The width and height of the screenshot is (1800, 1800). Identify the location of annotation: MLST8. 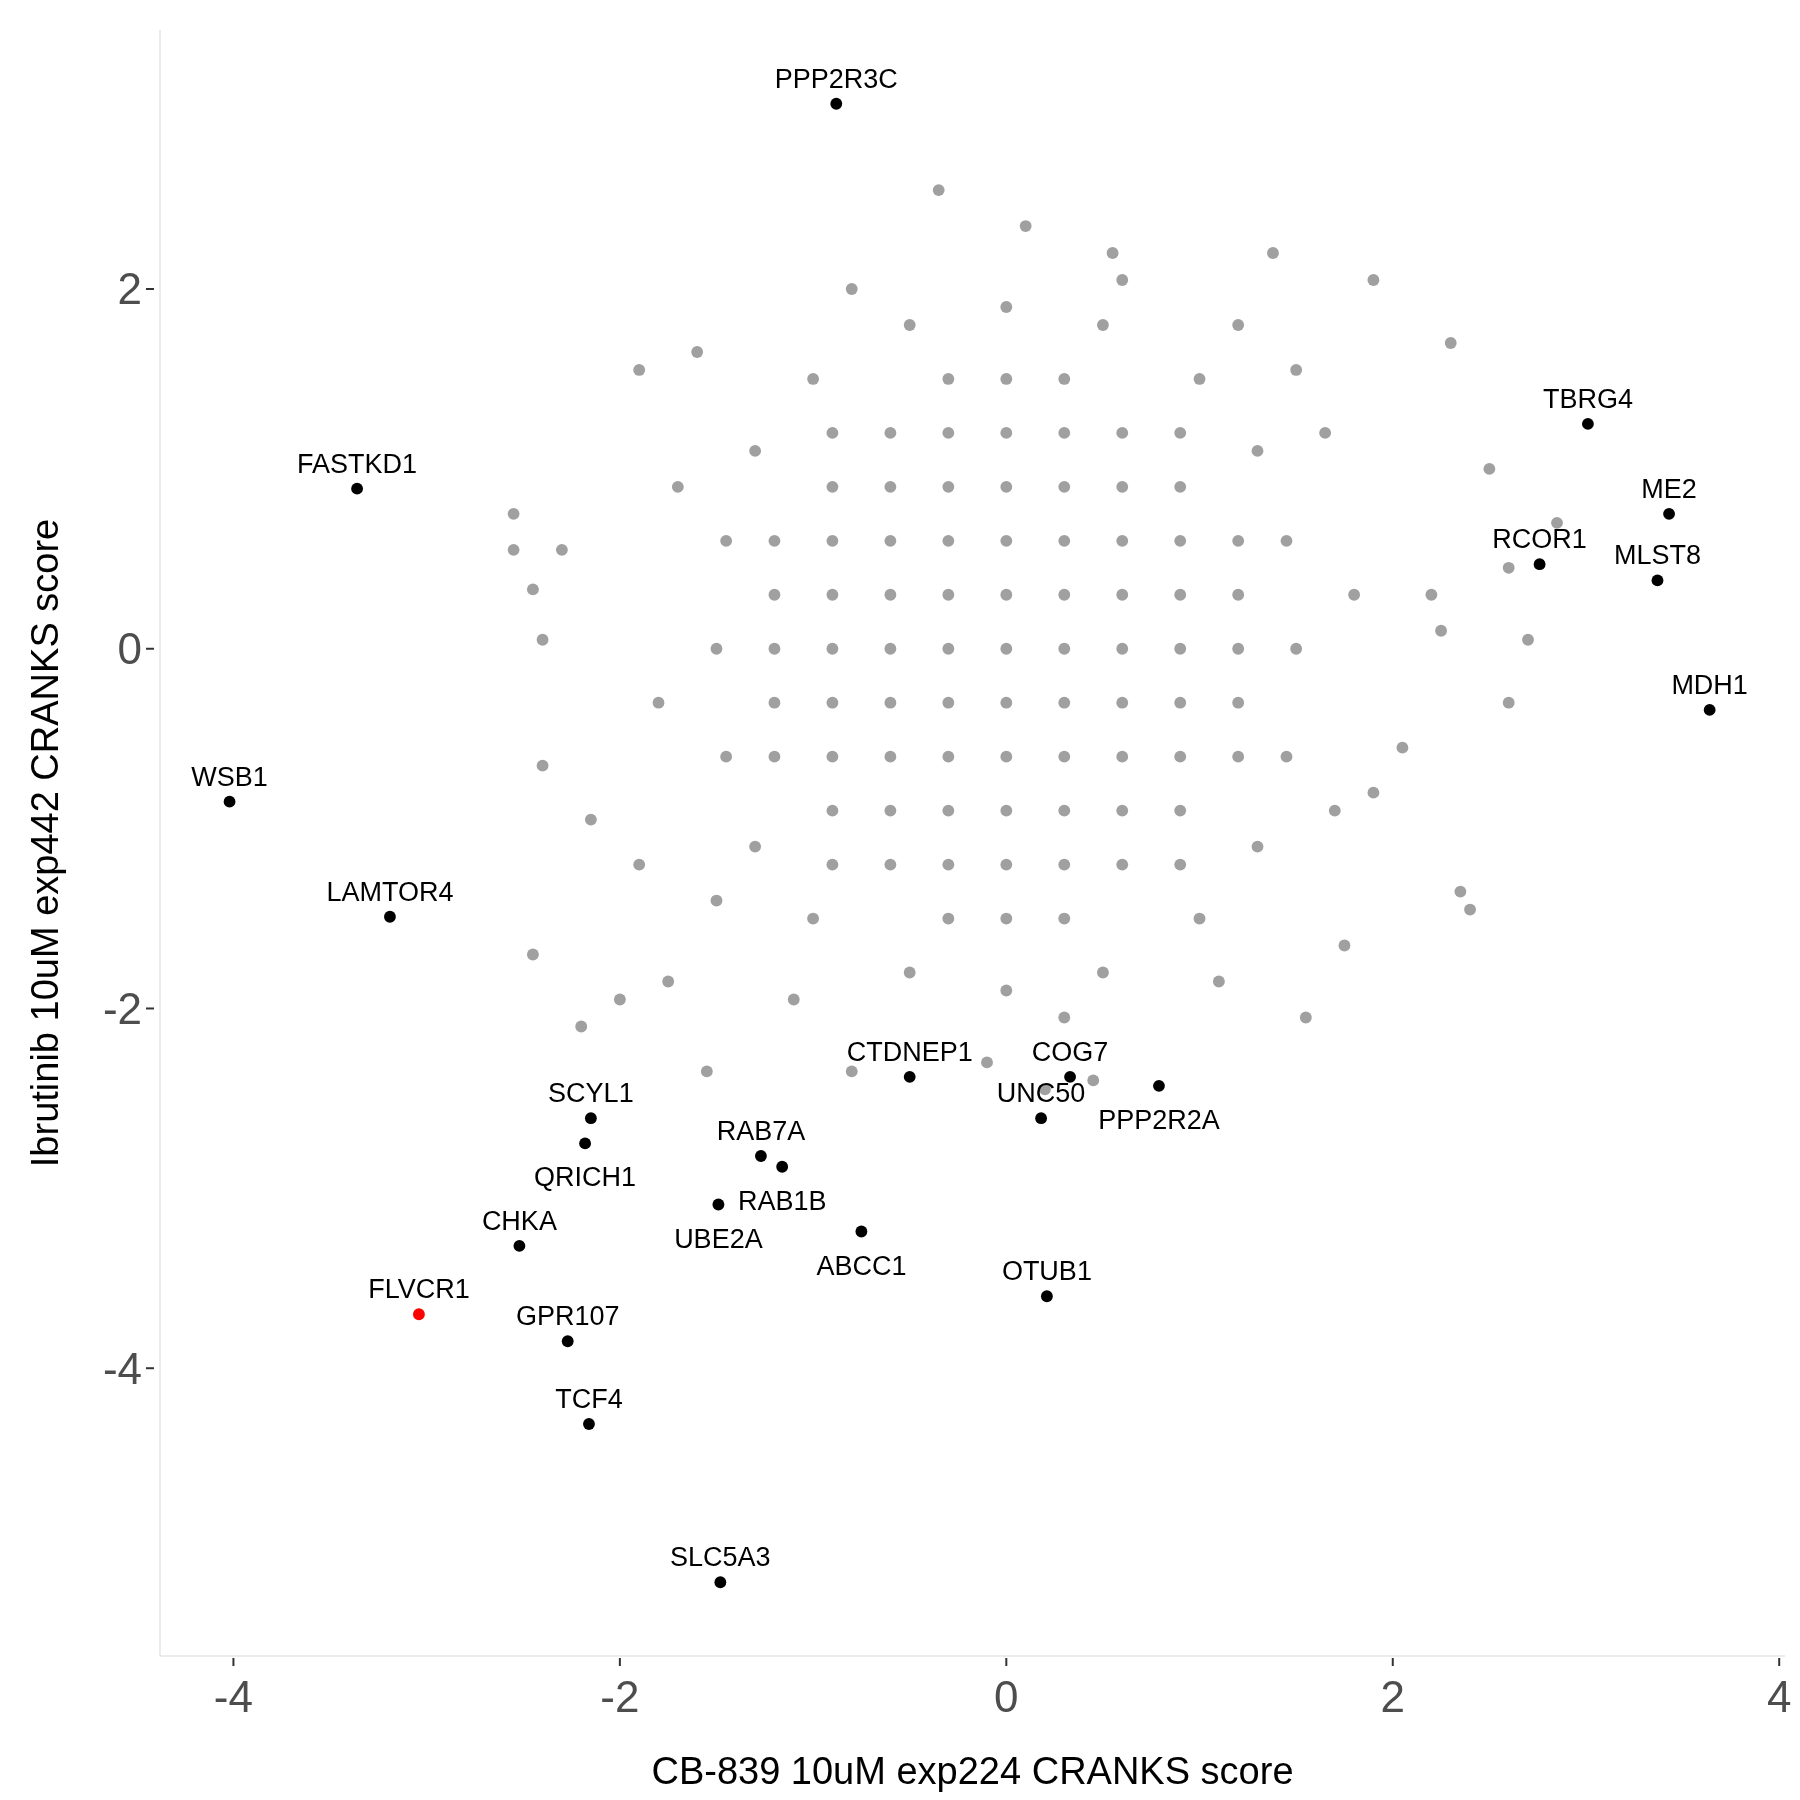
(1657, 555).